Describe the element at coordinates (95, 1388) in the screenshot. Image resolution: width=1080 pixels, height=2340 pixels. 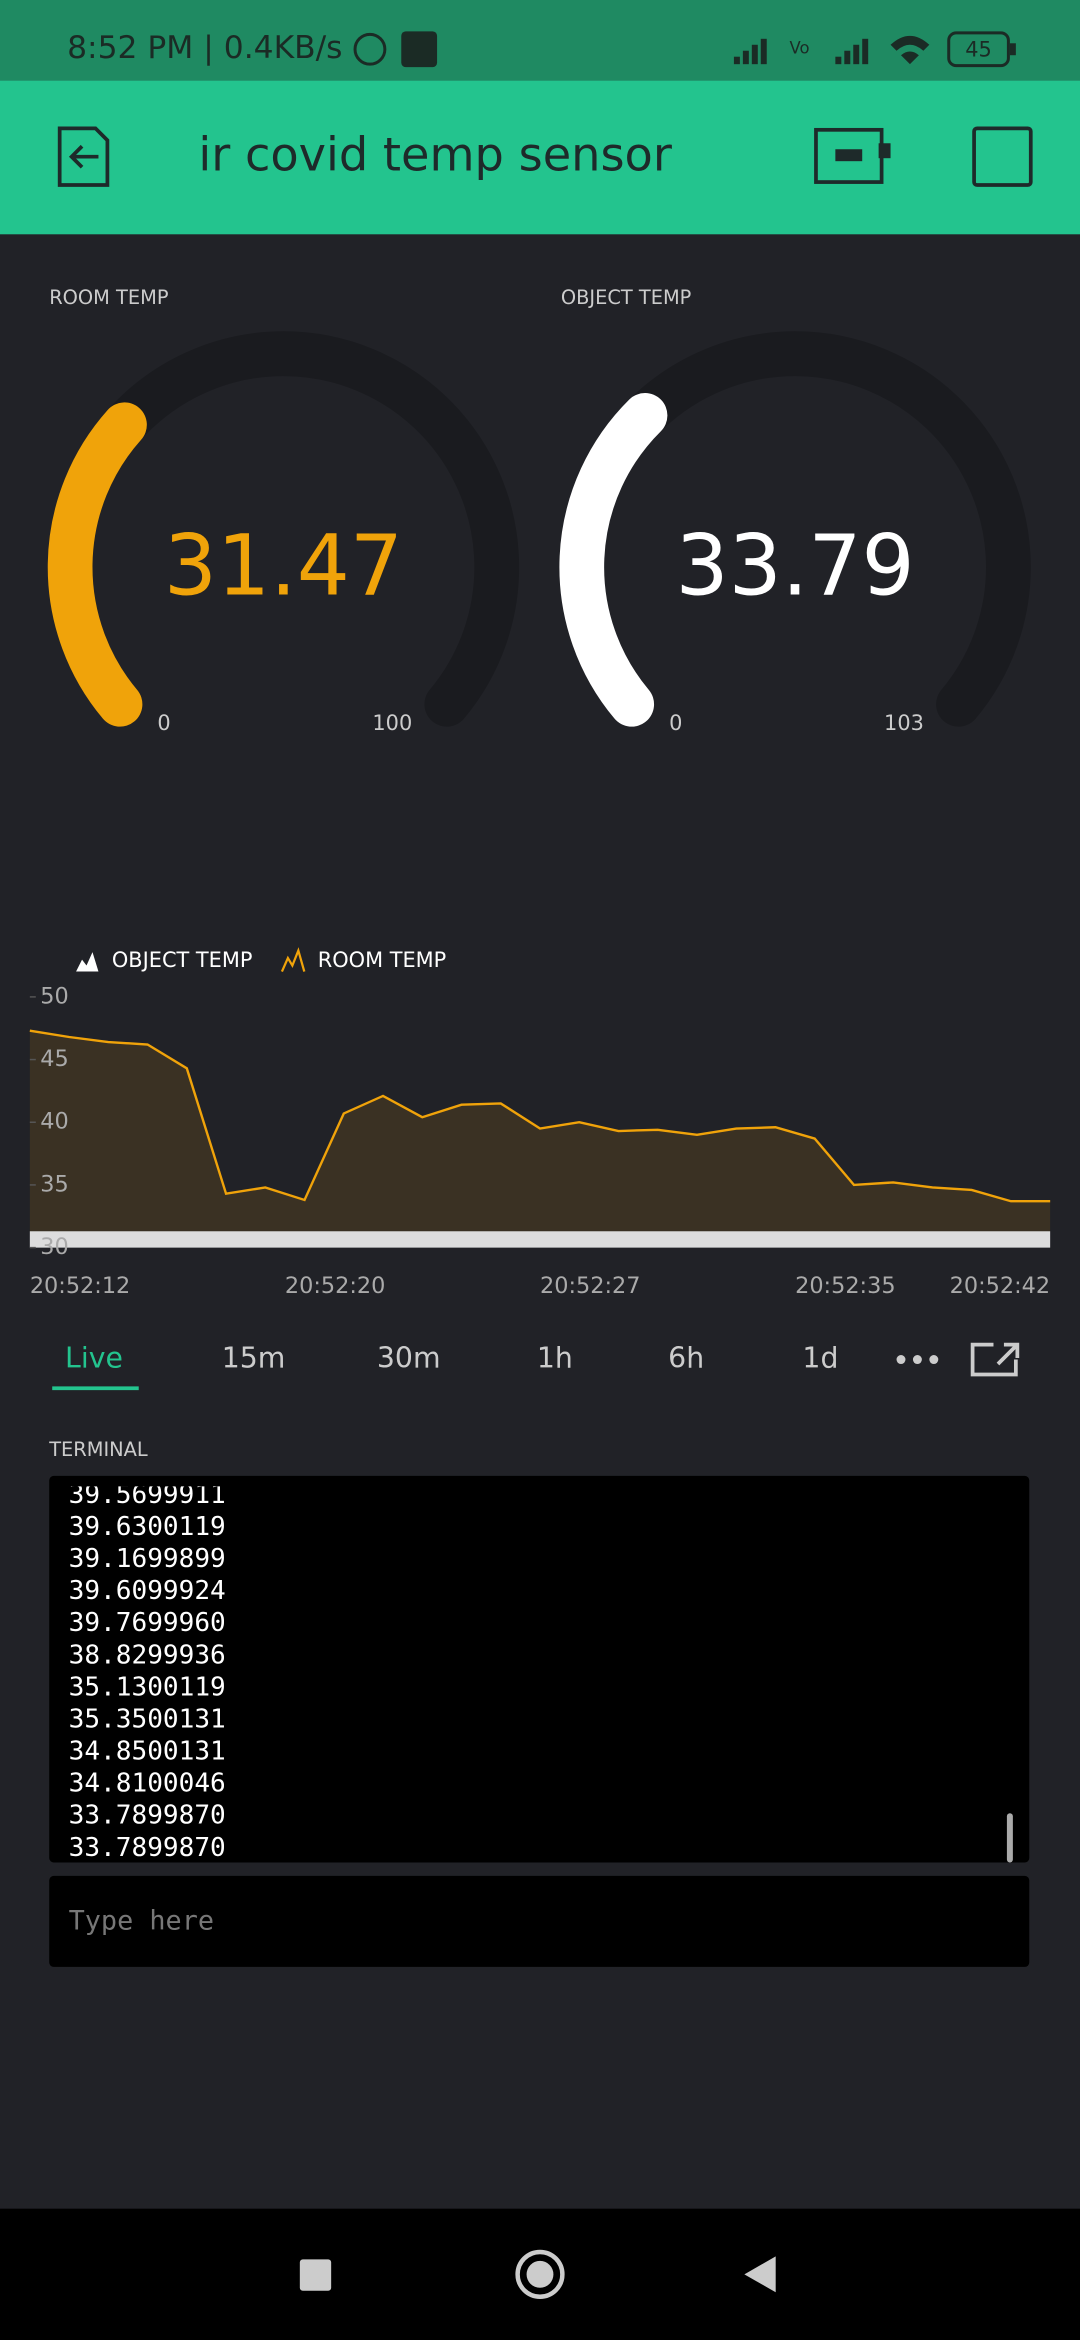
I see `tab-underline` at that location.